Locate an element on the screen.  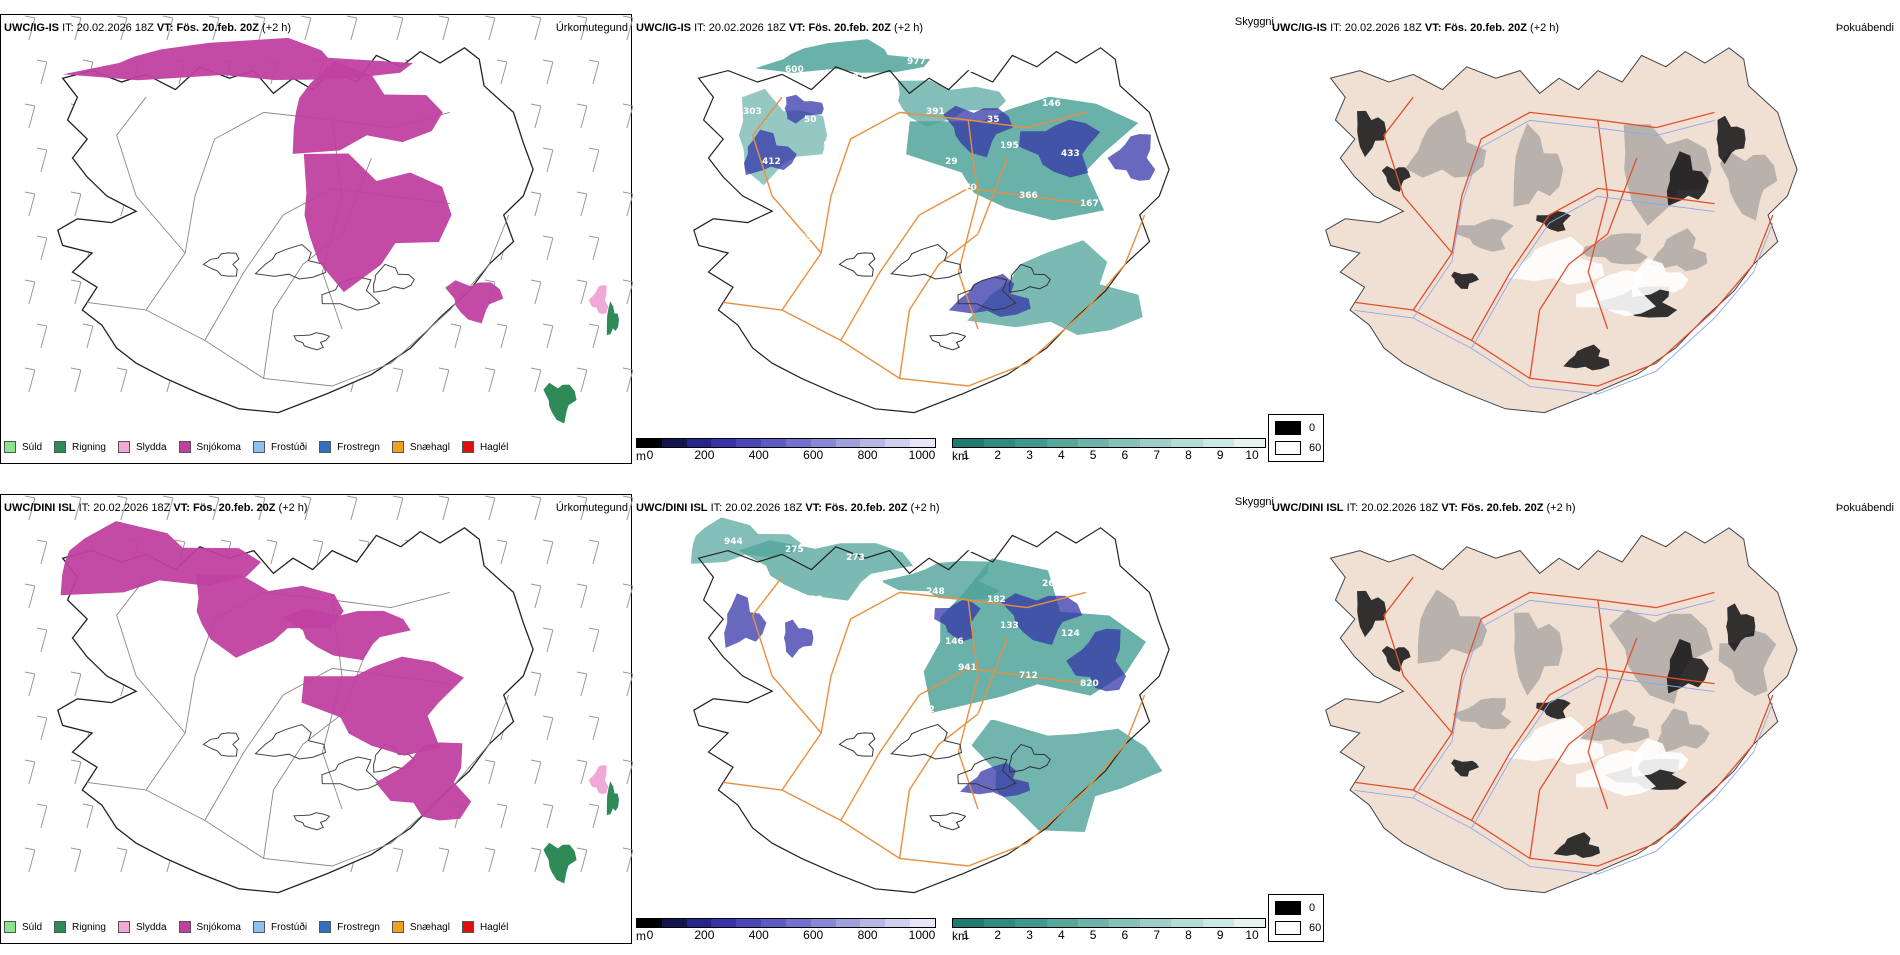
low-visibility-area is located at coordinates (843, 56).